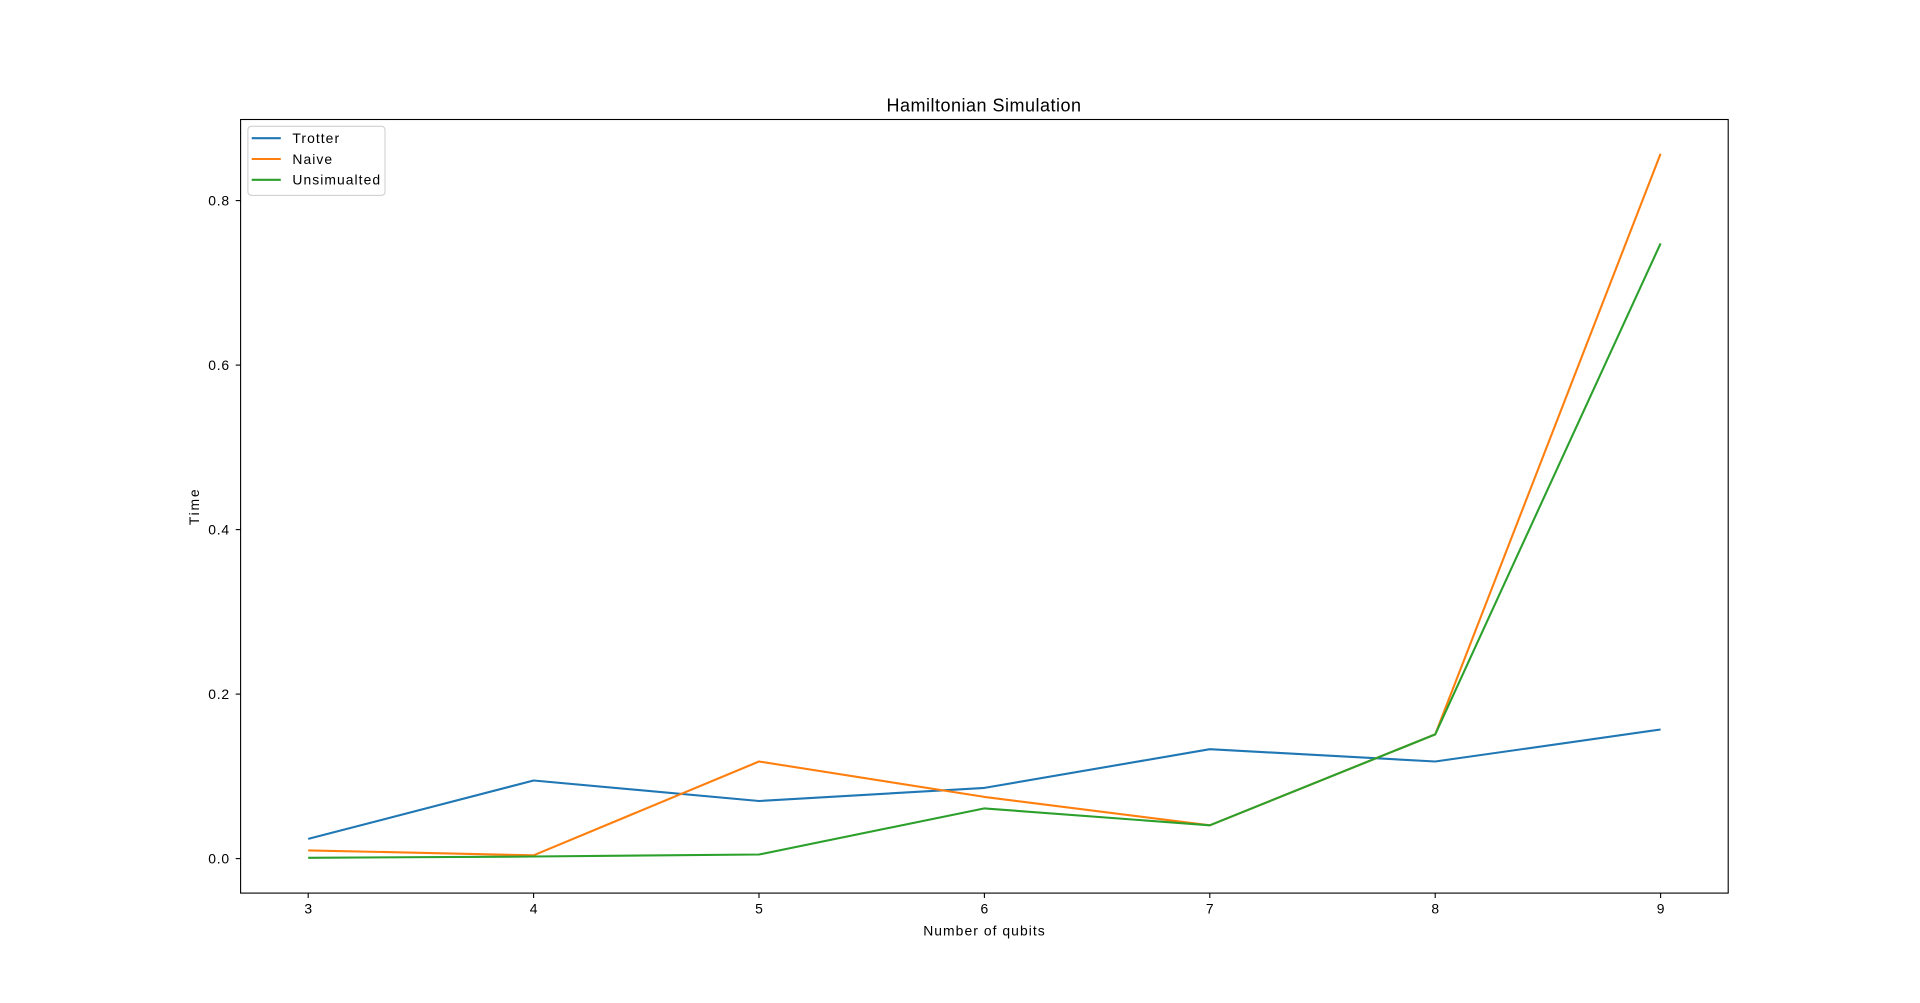 This screenshot has height=1003, width=1920. I want to click on svg-text: 0.8, so click(219, 201).